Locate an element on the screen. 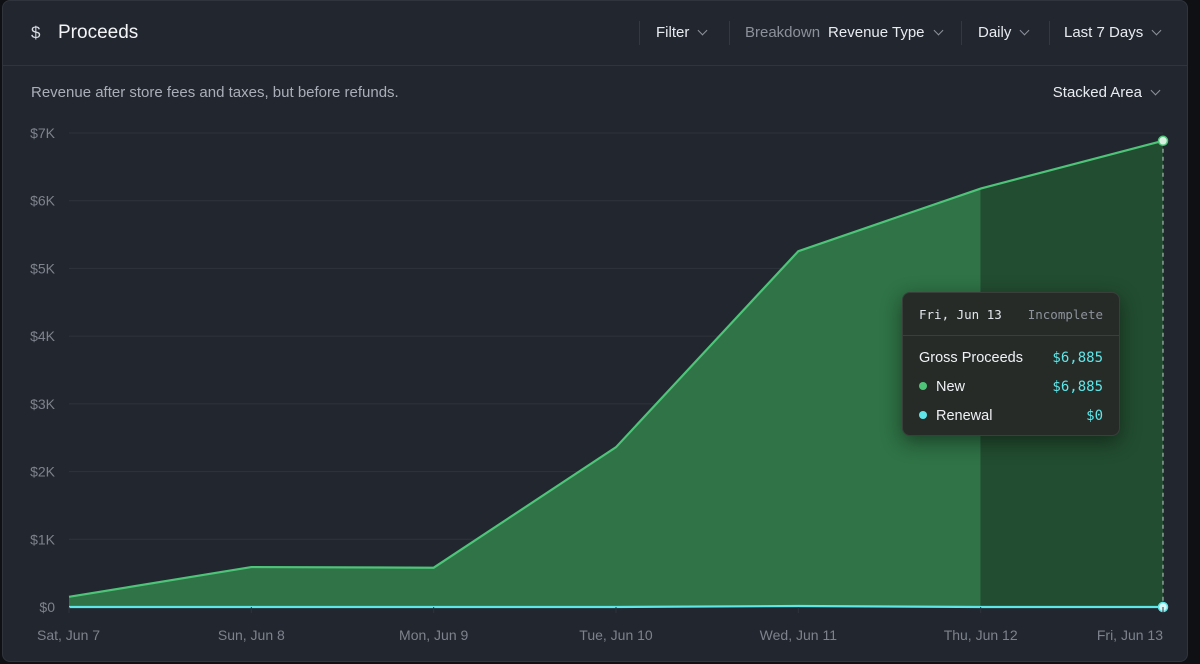 This screenshot has height=664, width=1200. filter-label: Filter is located at coordinates (673, 32).